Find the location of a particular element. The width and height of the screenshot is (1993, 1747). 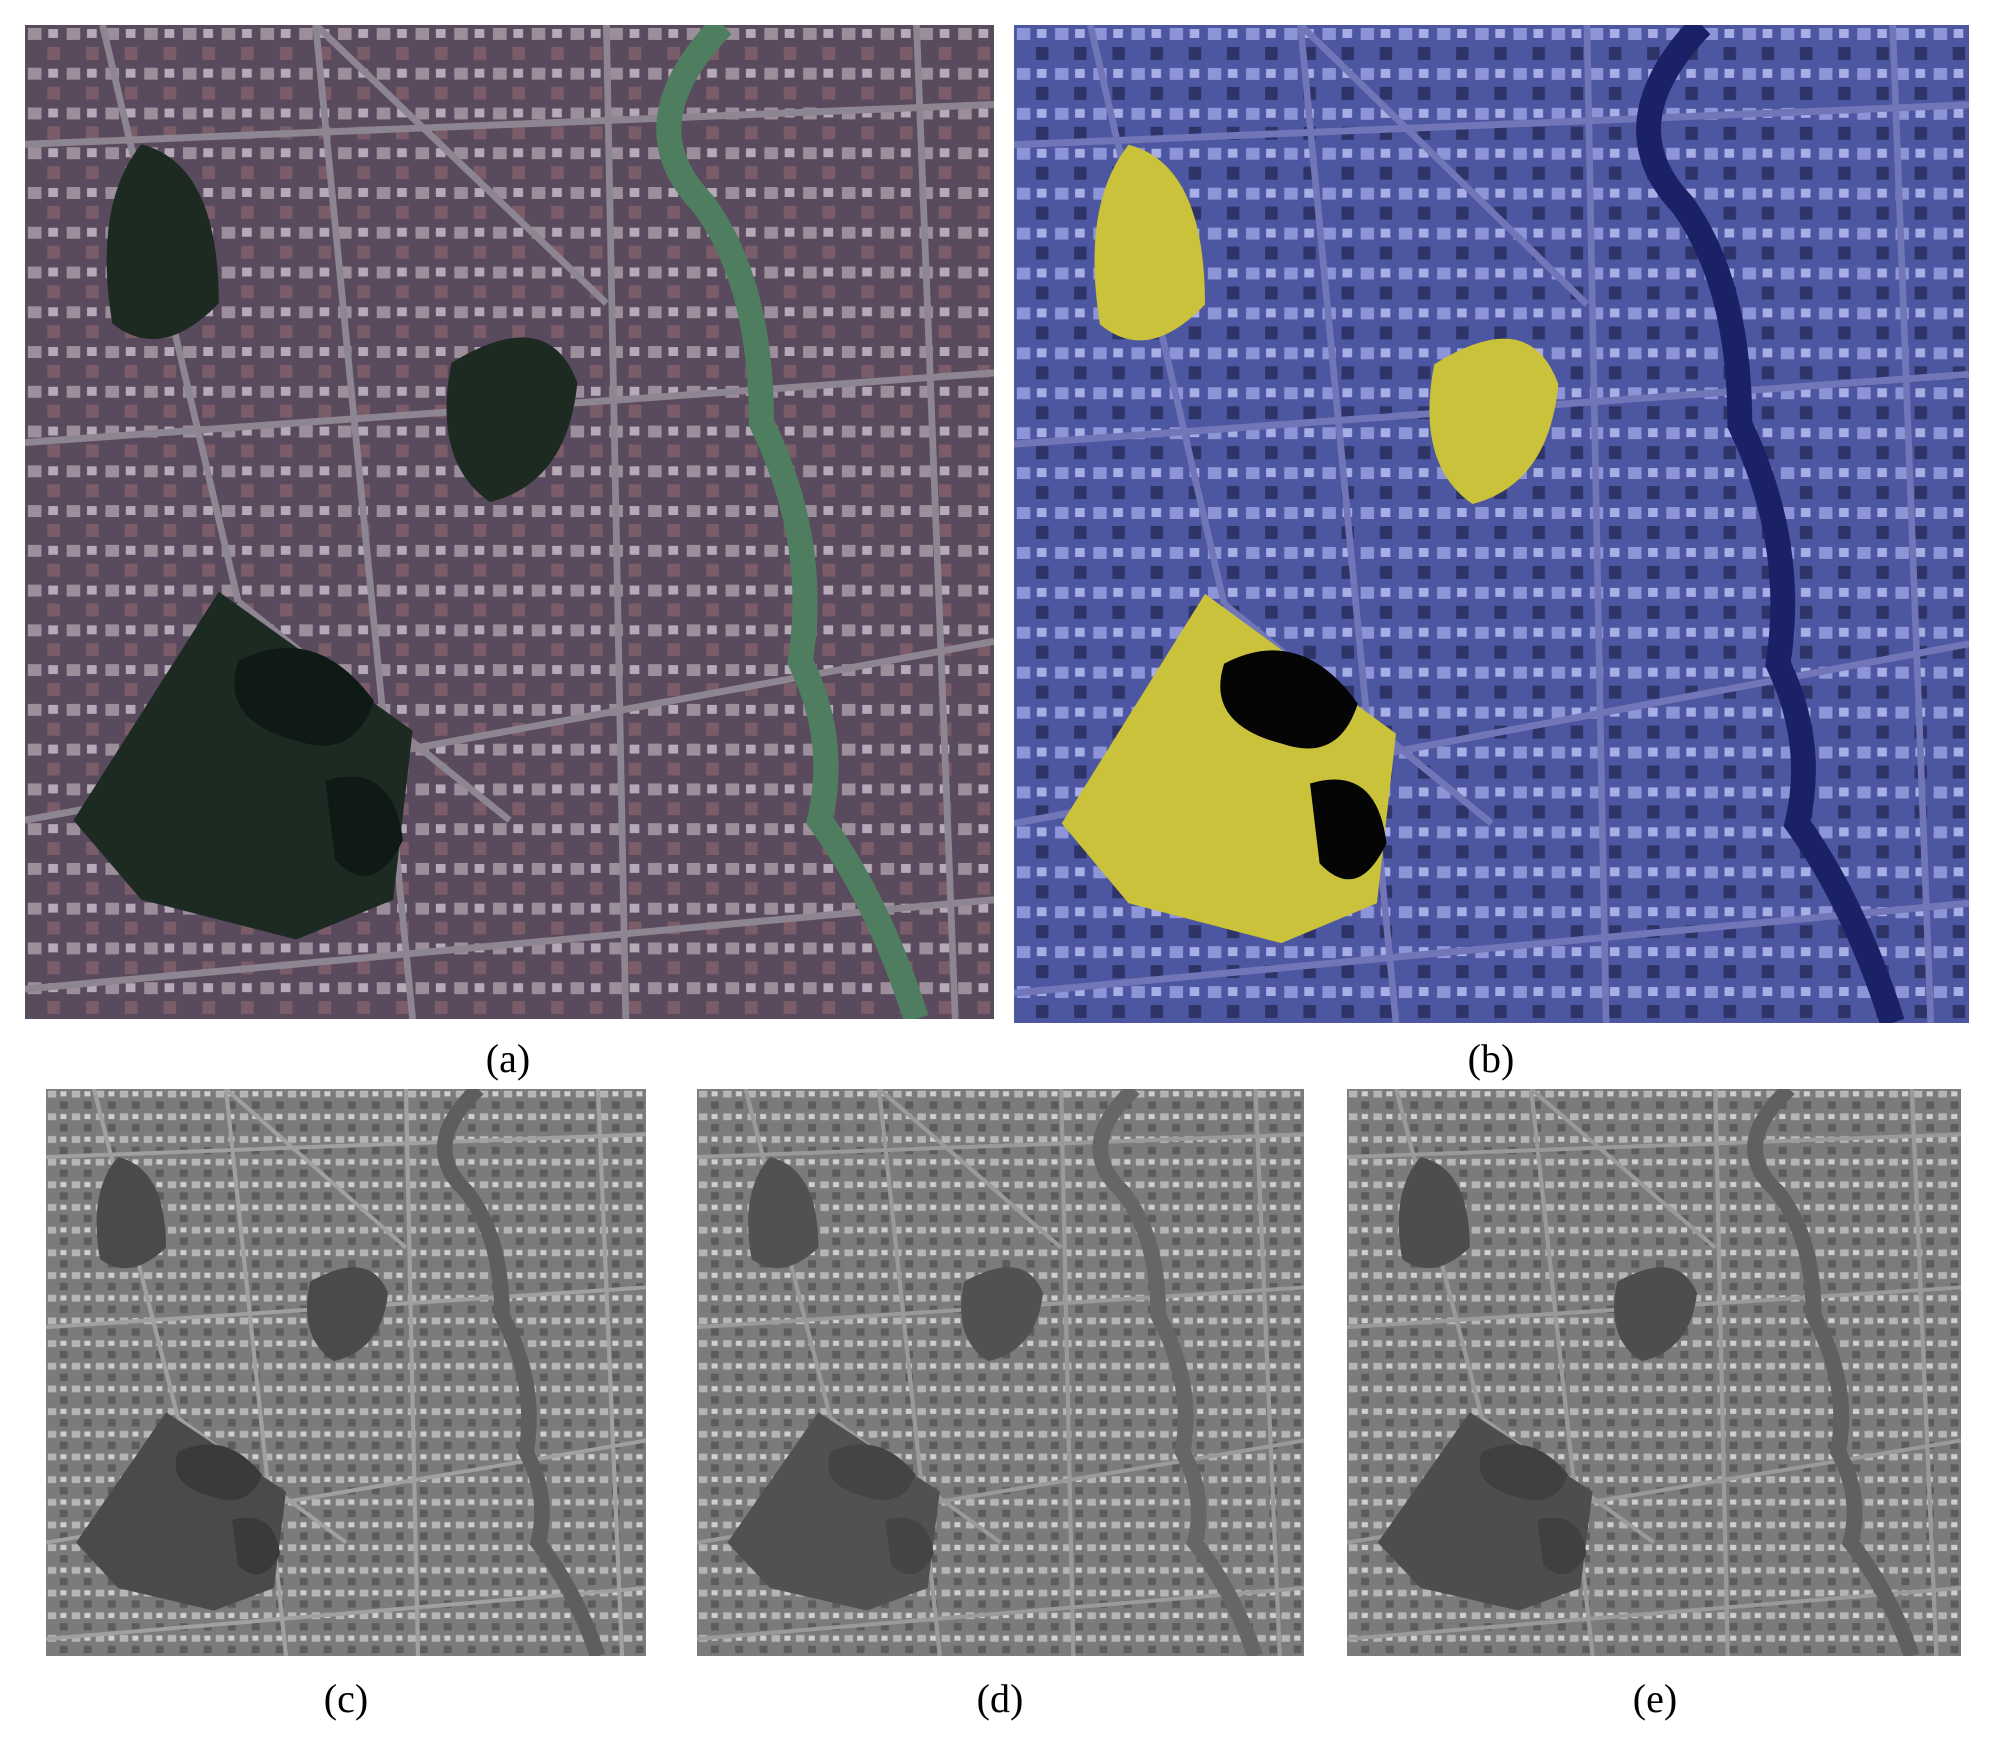

panel-image-c is located at coordinates (346, 1372).